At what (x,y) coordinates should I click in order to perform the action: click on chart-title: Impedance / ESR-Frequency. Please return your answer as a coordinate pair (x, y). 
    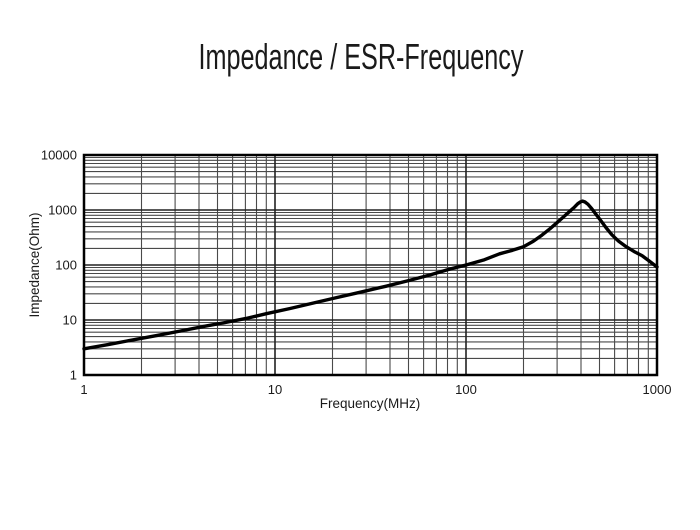
    Looking at the image, I should click on (361, 56).